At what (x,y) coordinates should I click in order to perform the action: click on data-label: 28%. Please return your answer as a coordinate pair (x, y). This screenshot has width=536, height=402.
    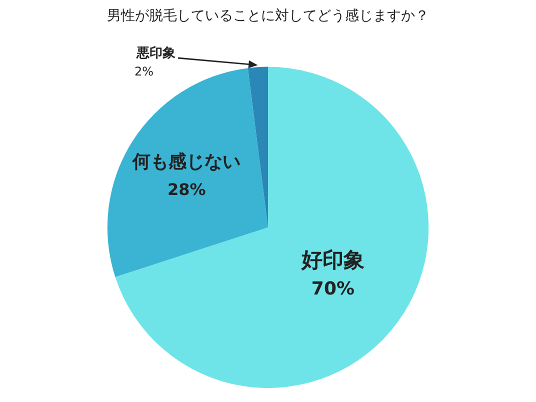
    Looking at the image, I should click on (186, 189).